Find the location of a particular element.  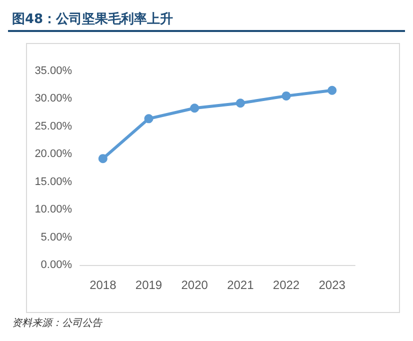

x-tick-label: 2023 is located at coordinates (332, 285).